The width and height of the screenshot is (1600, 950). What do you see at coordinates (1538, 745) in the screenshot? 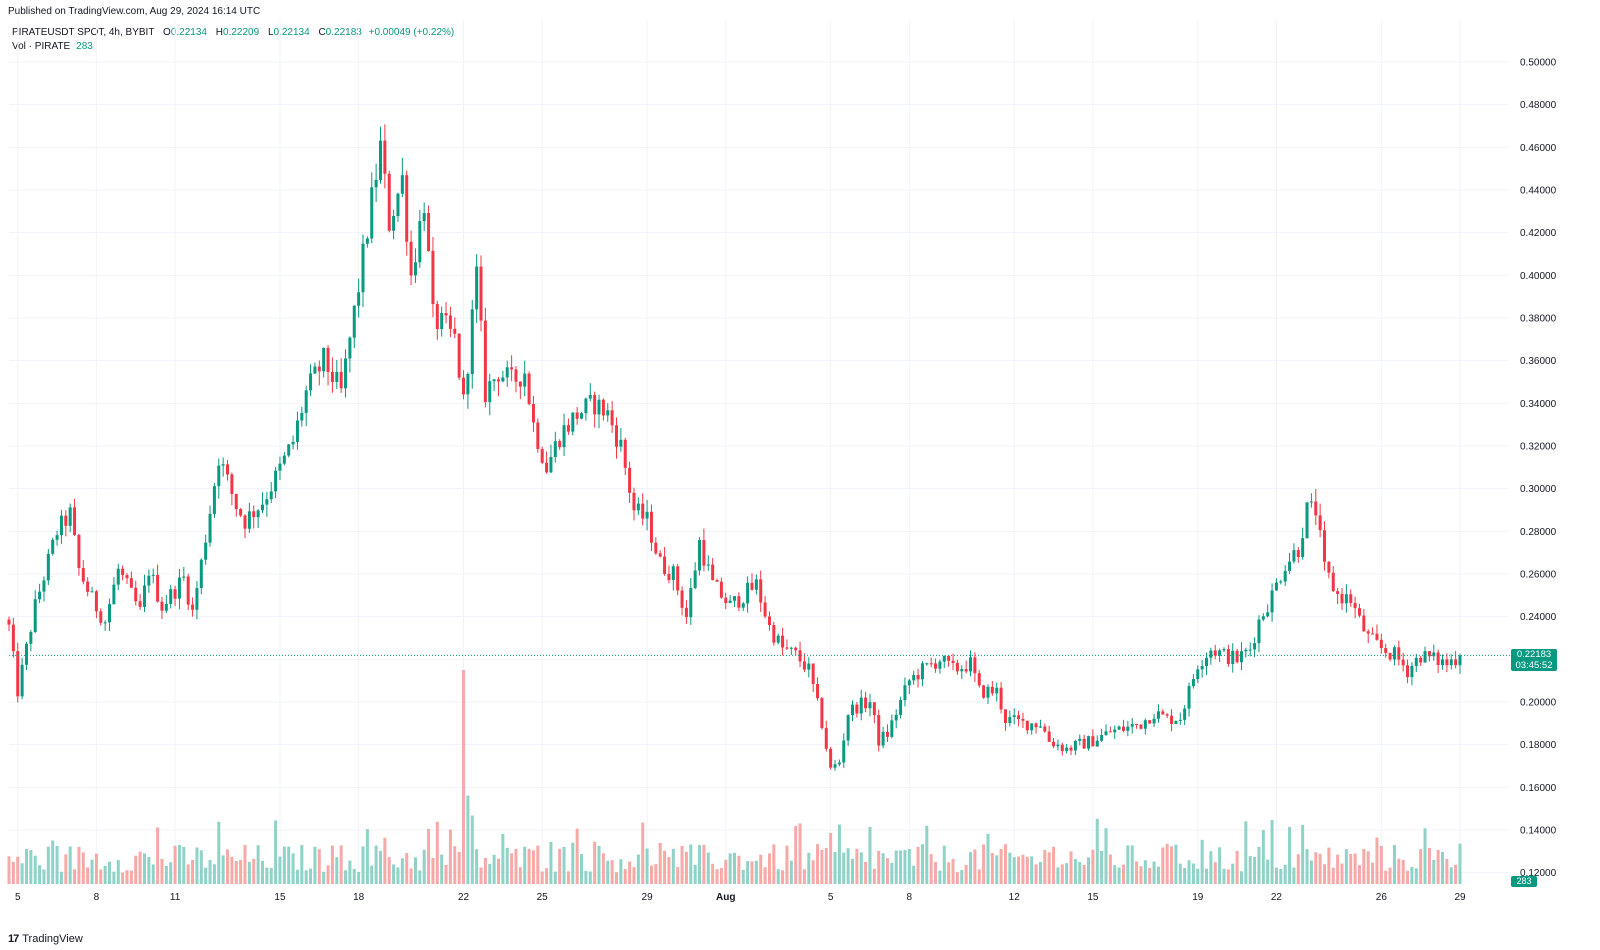
I see `price-tick-label: 0.18000` at bounding box center [1538, 745].